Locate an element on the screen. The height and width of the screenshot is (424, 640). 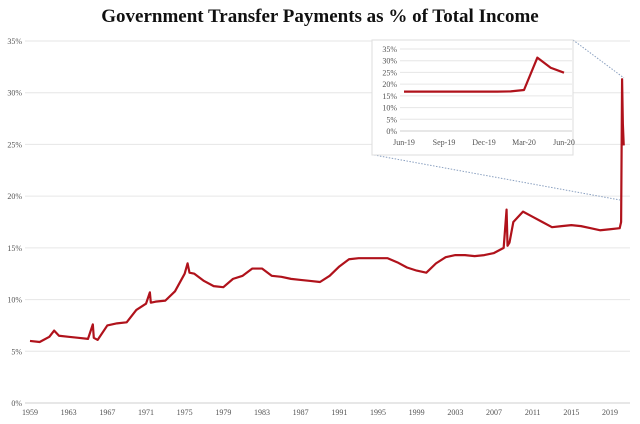
inset-y-tick-label: 25% is located at coordinates (389, 72).